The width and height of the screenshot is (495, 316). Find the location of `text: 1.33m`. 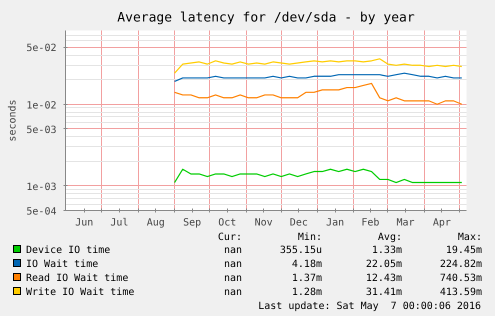

text: 1.33m is located at coordinates (386, 251).